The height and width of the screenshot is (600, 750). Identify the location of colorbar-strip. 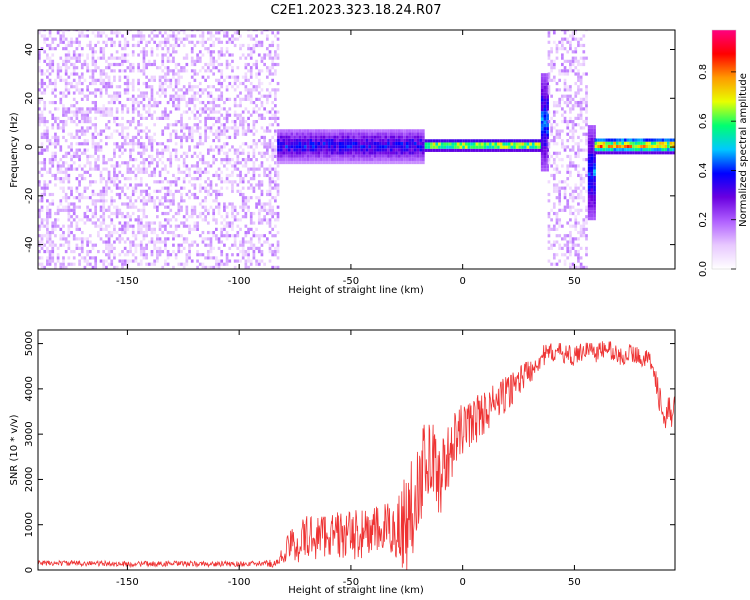
(724, 149).